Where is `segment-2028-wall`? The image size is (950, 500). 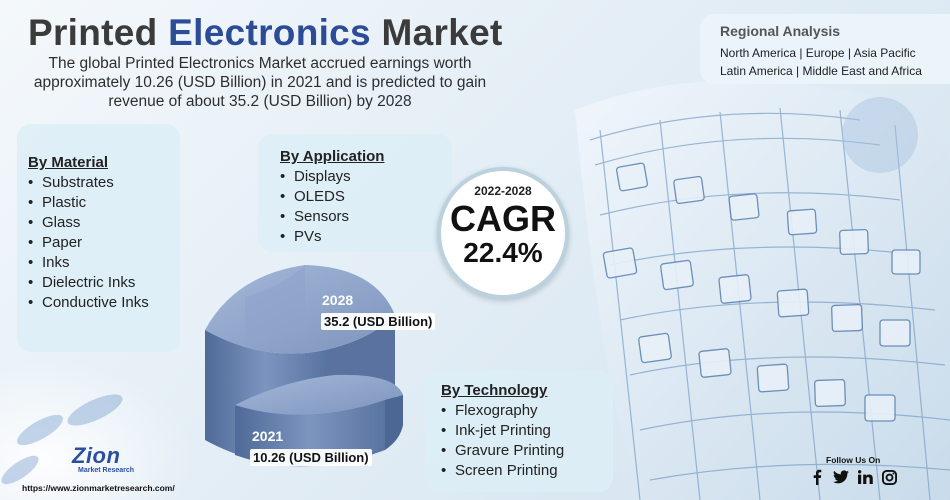
segment-2028-wall is located at coordinates (275, 305).